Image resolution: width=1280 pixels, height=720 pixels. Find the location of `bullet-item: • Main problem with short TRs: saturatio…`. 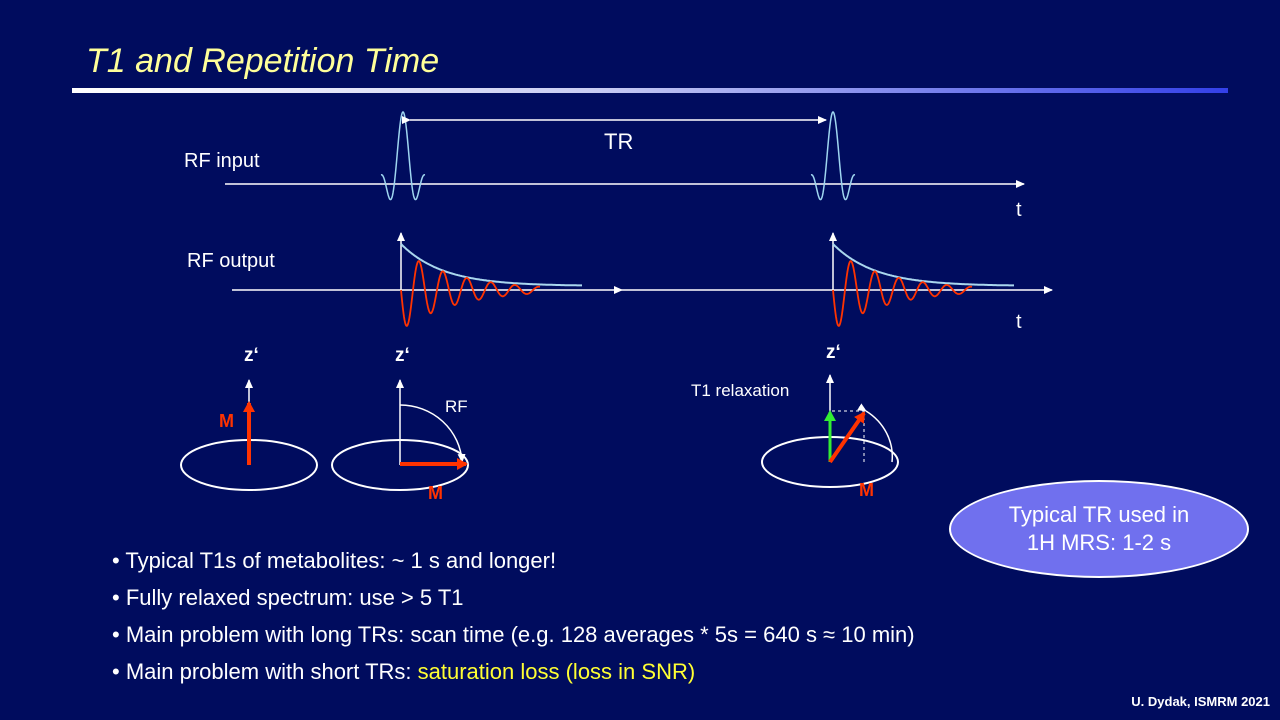

bullet-item: • Main problem with short TRs: saturatio… is located at coordinates (404, 671).